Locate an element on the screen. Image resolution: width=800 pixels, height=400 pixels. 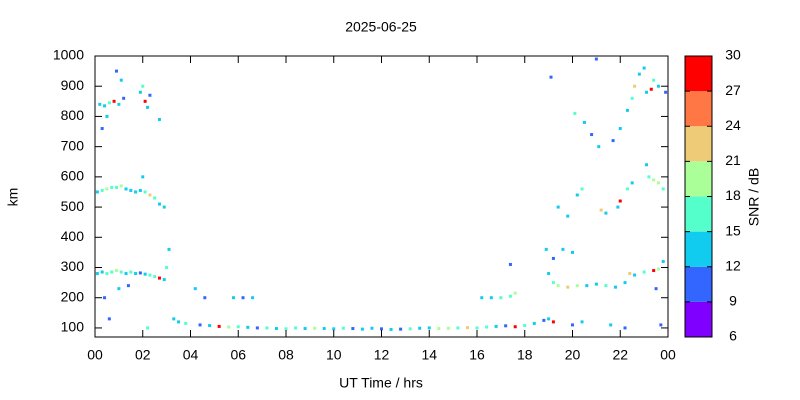
y-axis-label: km is located at coordinates (13, 197).